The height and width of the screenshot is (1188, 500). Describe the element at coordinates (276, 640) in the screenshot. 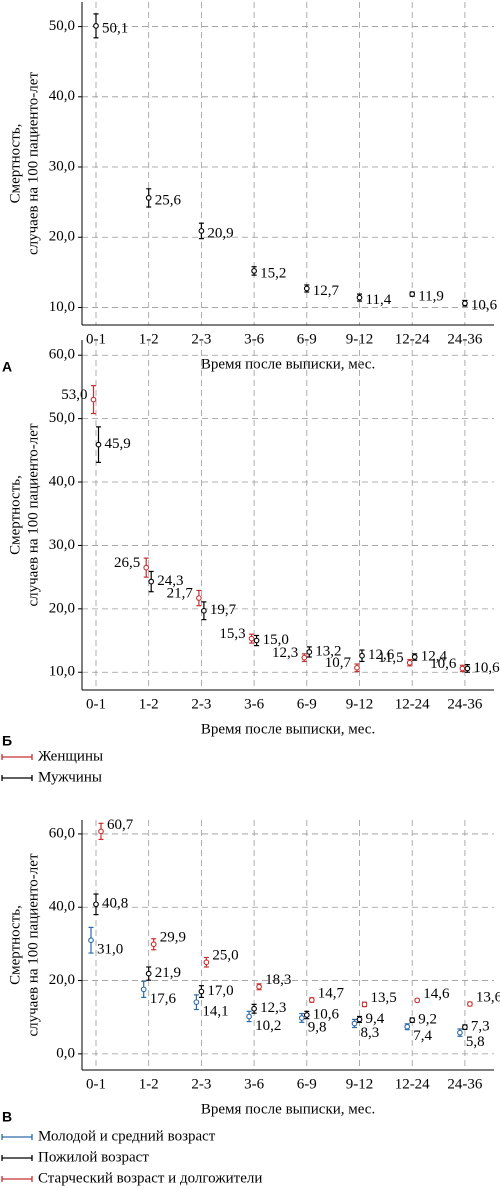

I see `data-label: 15,0` at that location.